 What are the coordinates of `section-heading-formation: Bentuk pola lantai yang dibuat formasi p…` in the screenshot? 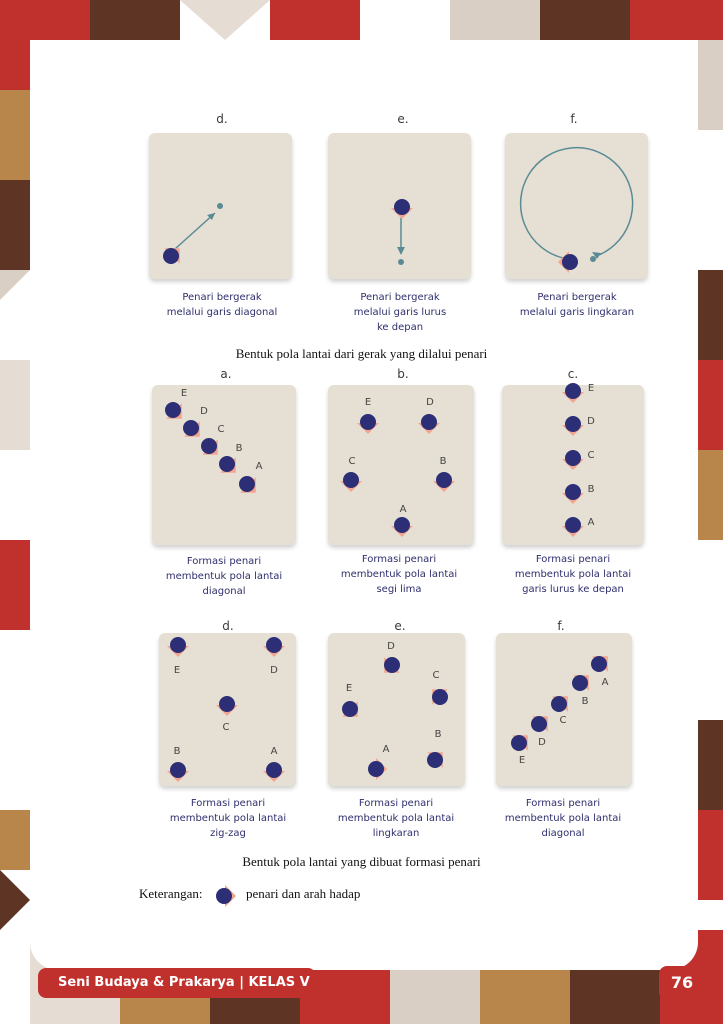 It's located at (361, 861).